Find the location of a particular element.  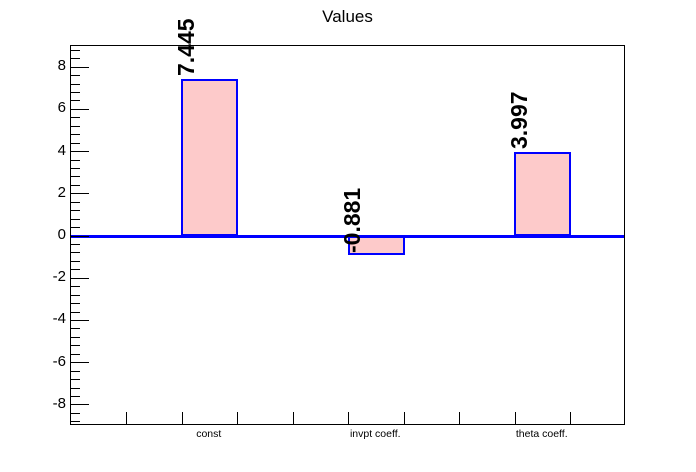

x-axis-category-label: theta coeff. is located at coordinates (541, 434).